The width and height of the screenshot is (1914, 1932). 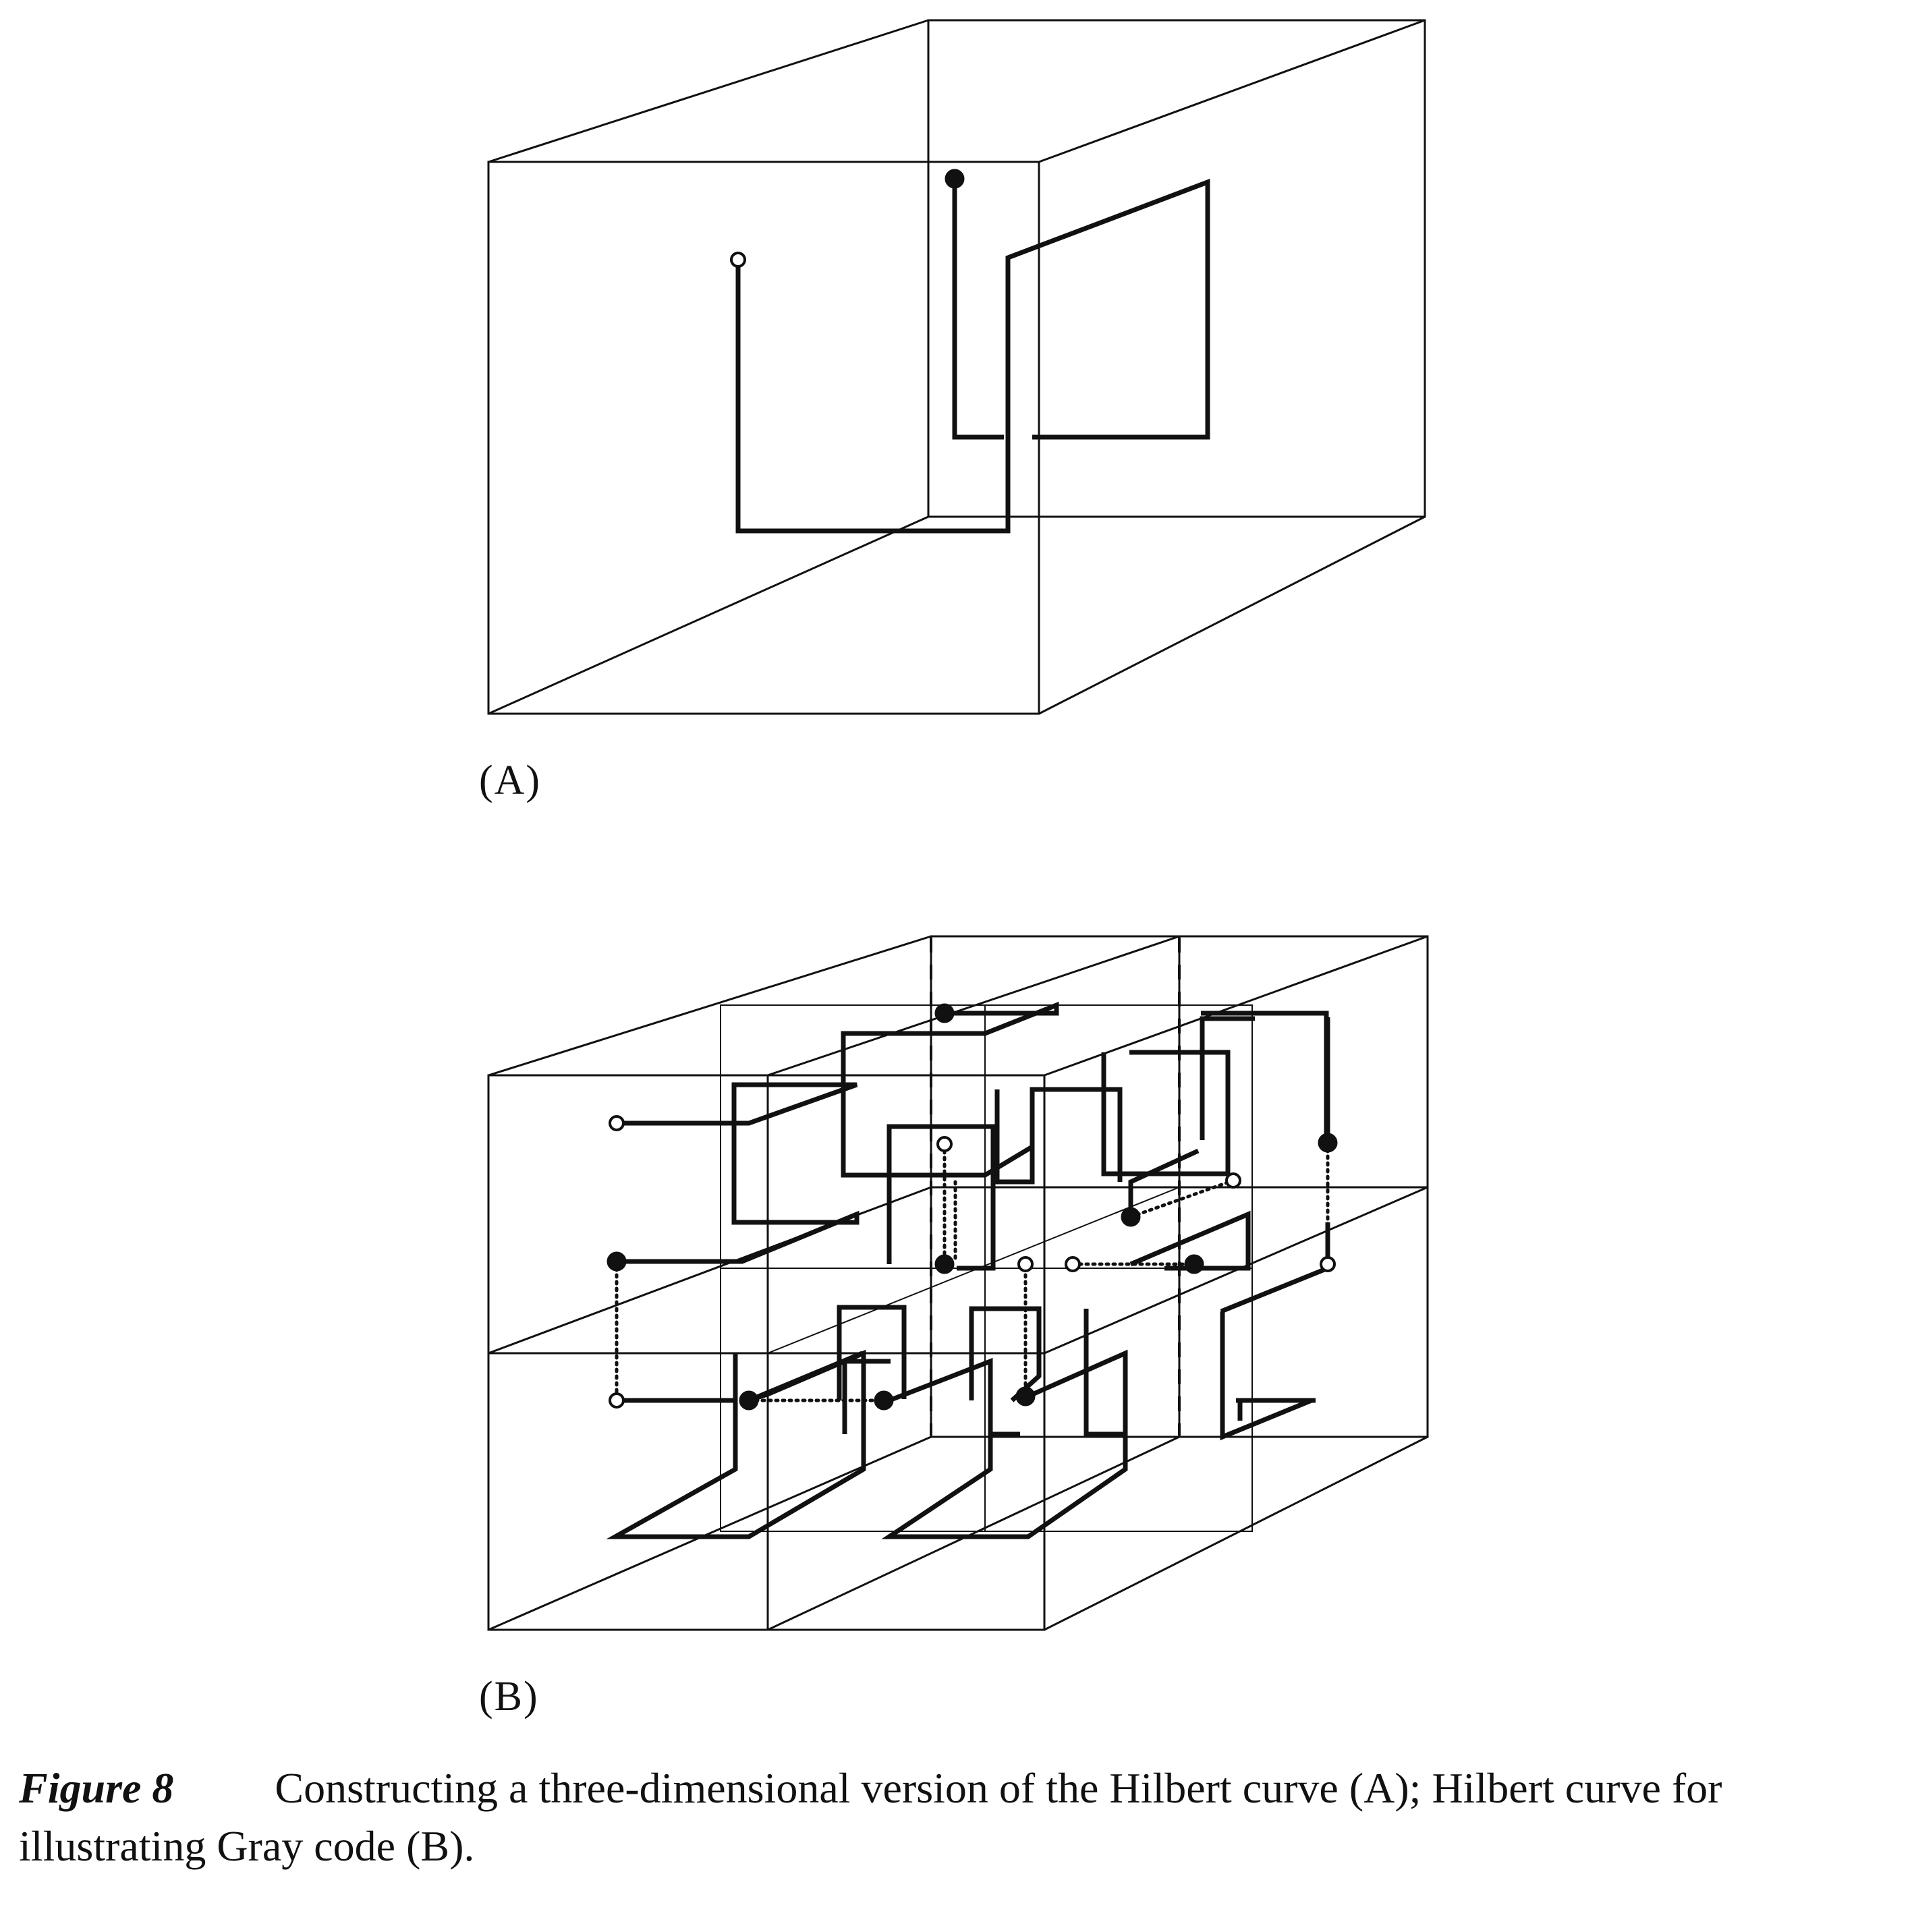 I want to click on panel-b-label: (B), so click(x=509, y=1697).